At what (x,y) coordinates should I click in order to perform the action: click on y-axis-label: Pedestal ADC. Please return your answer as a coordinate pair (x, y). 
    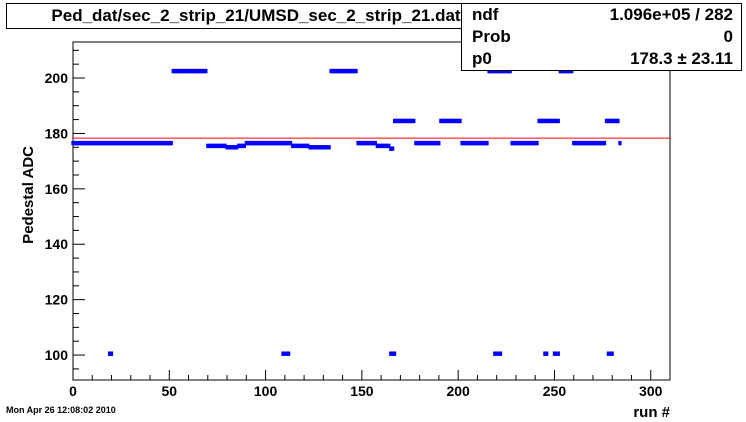
    Looking at the image, I should click on (28, 195).